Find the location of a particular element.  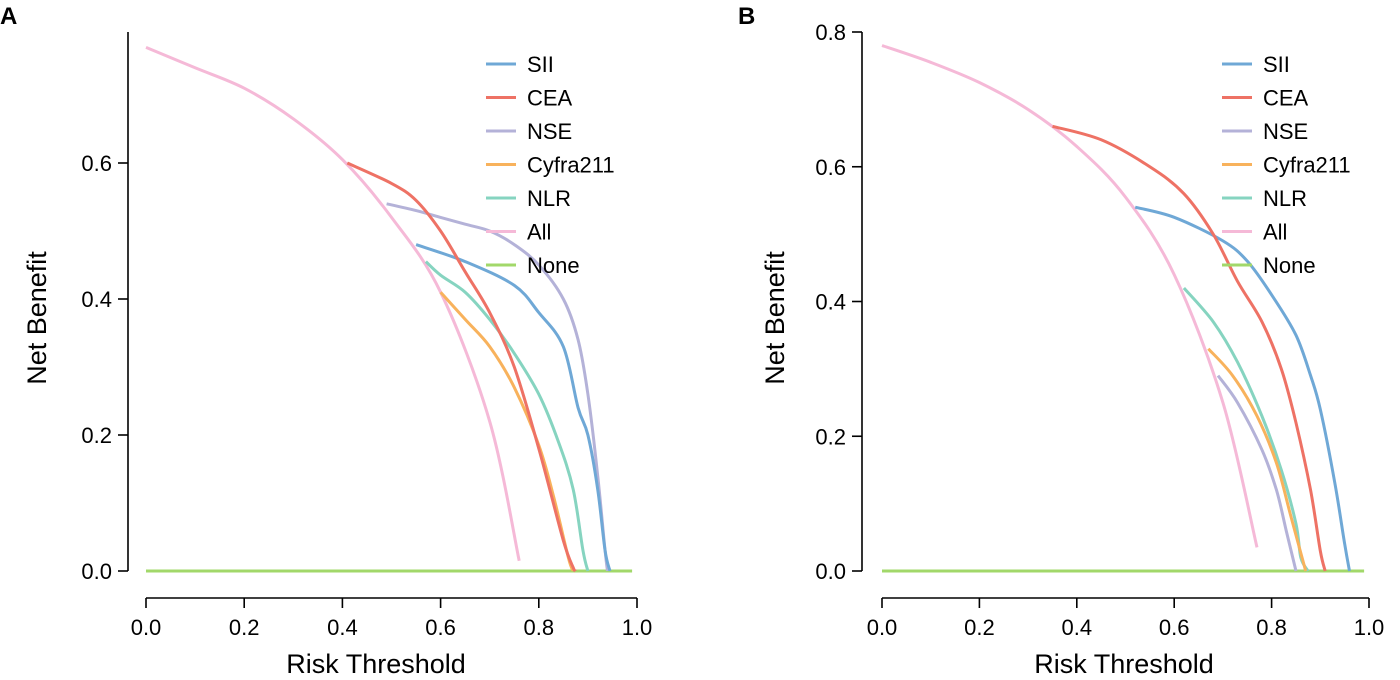

series-line-cyfra211 is located at coordinates (1257, 459).